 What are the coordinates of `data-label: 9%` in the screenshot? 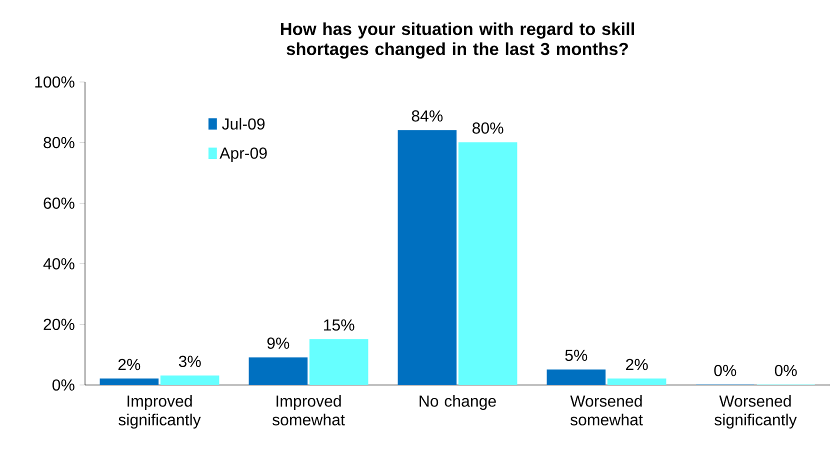 It's located at (278, 343).